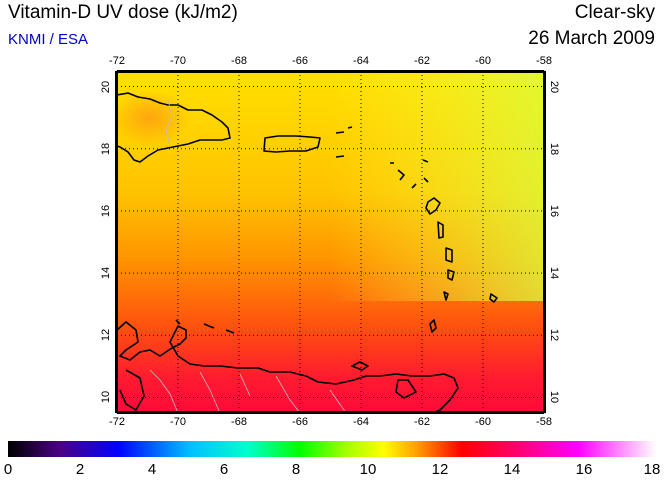 This screenshot has width=665, height=480. What do you see at coordinates (116, 242) in the screenshot?
I see `map-frame-left` at bounding box center [116, 242].